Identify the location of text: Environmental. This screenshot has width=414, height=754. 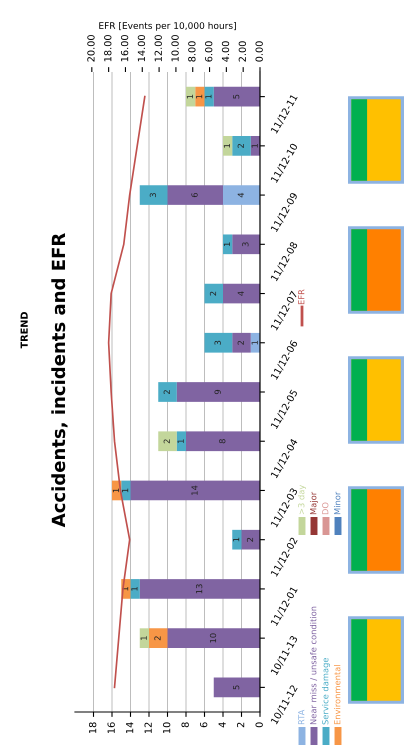
(337, 694).